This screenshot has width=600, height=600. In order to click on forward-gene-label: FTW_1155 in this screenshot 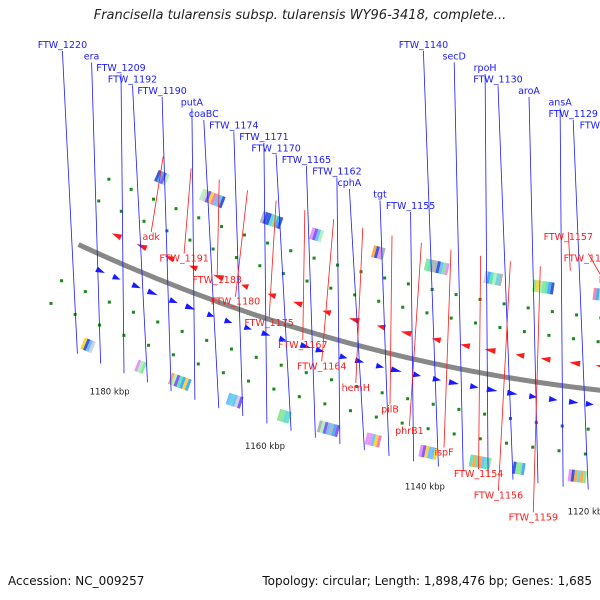, I will do `click(410, 206)`.